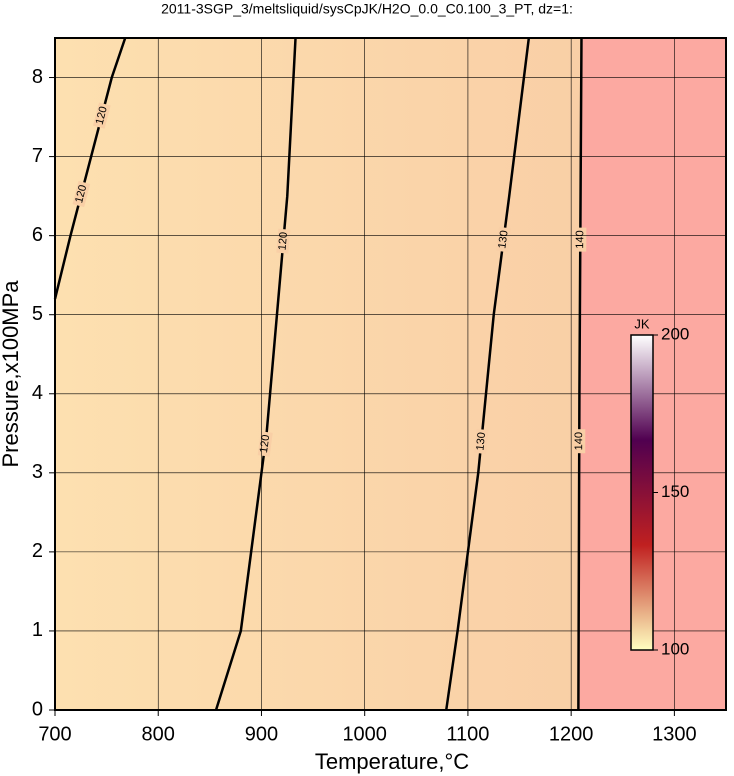 The image size is (734, 776). What do you see at coordinates (37, 551) in the screenshot?
I see `y-tick-label: 2` at bounding box center [37, 551].